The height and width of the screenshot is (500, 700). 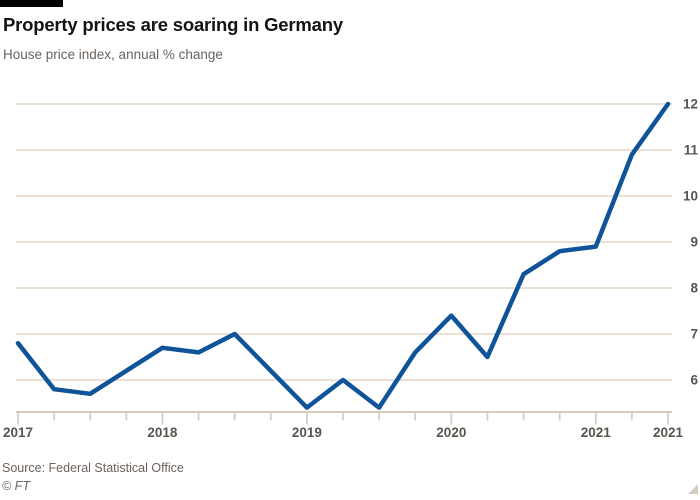 What do you see at coordinates (16, 486) in the screenshot?
I see `ft-credit: © FT` at bounding box center [16, 486].